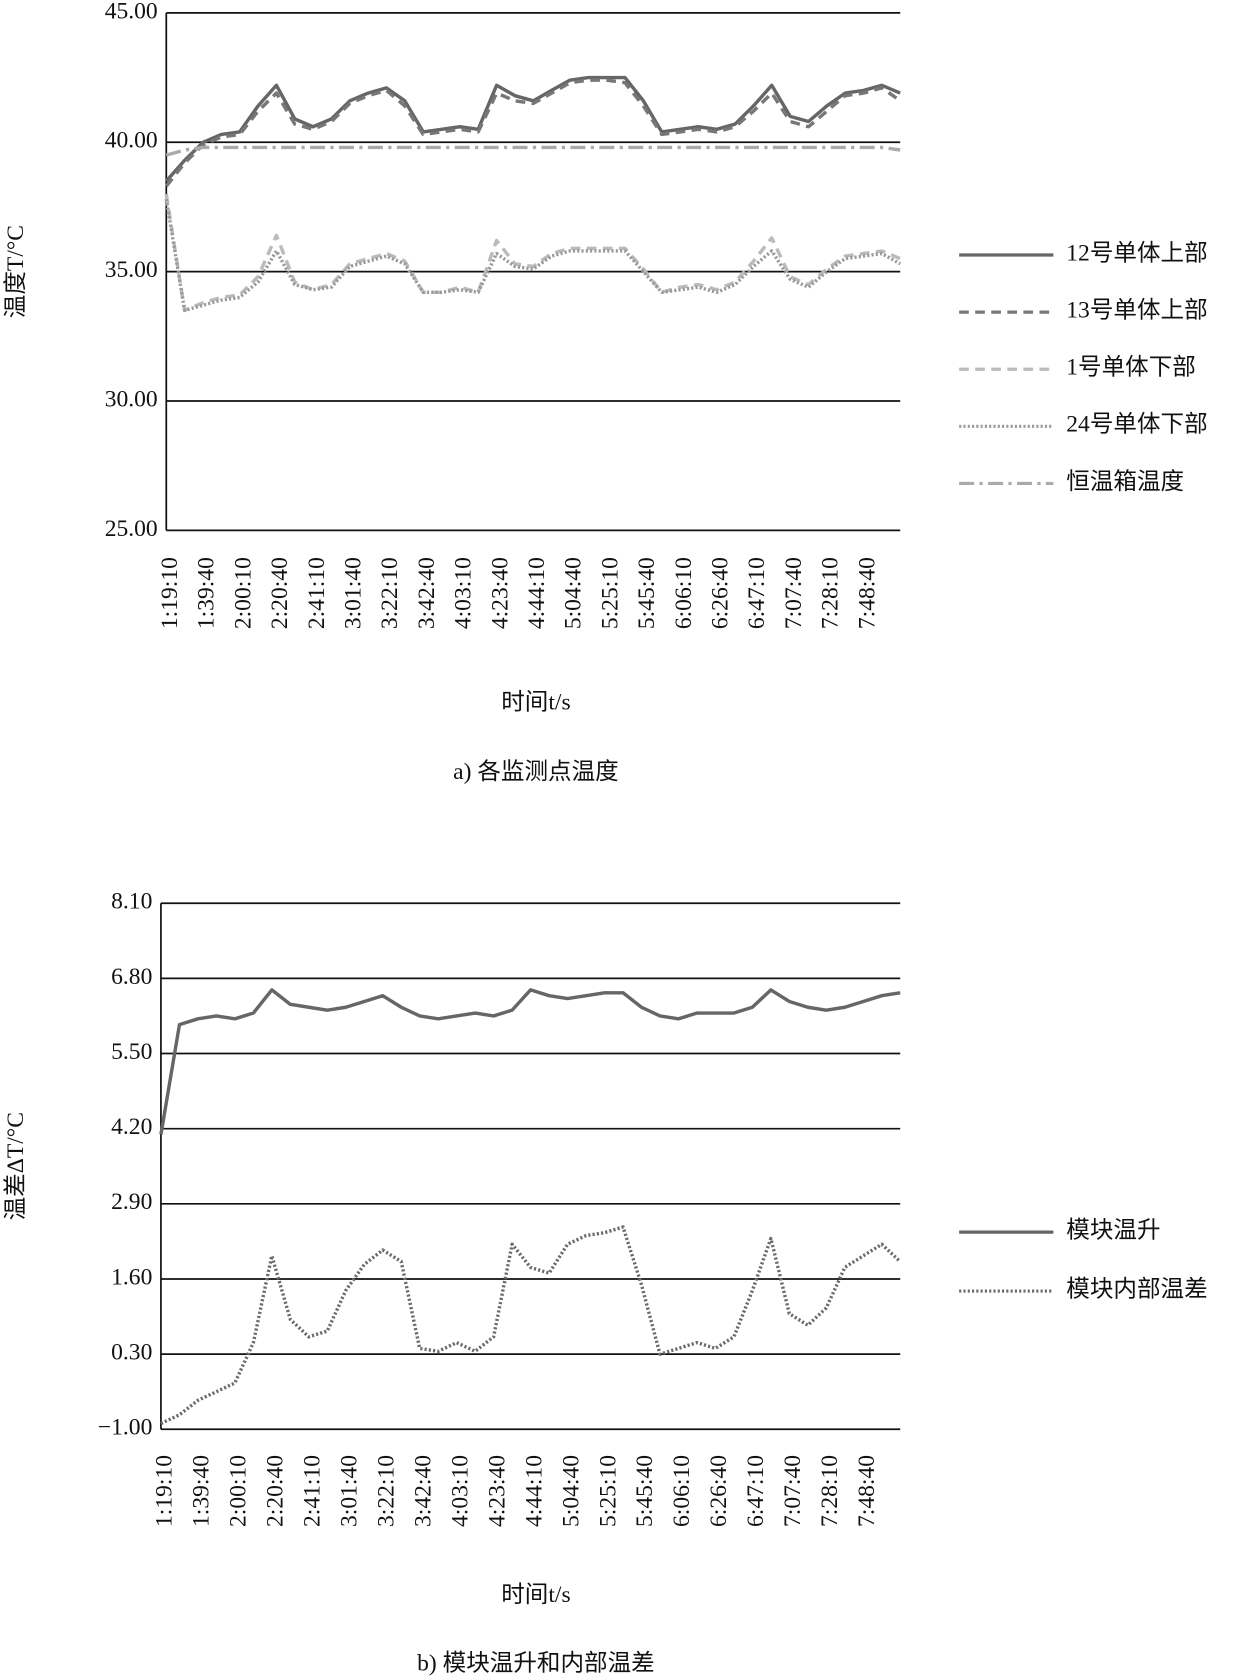 Image resolution: width=1254 pixels, height=1680 pixels. Describe the element at coordinates (1136, 424) in the screenshot. I see `legend-label: 24号单体下部` at that location.